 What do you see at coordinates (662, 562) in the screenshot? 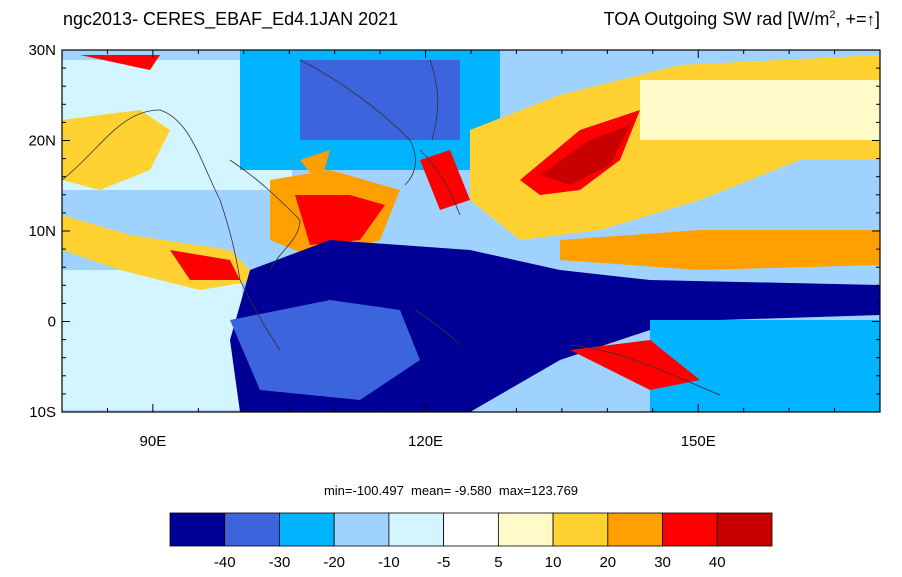
I see `colorbar-label: 30` at bounding box center [662, 562].